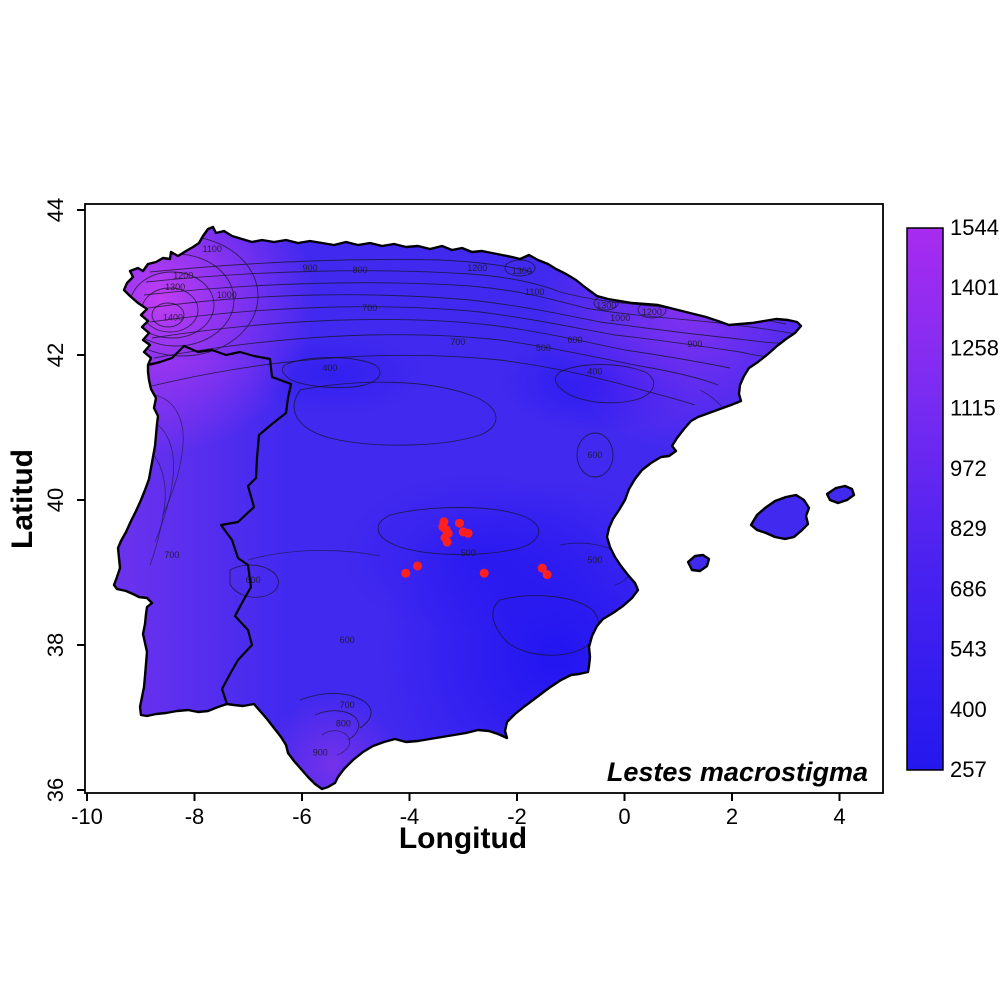  What do you see at coordinates (968, 468) in the screenshot?
I see `colorbar-tick-label: 972` at bounding box center [968, 468].